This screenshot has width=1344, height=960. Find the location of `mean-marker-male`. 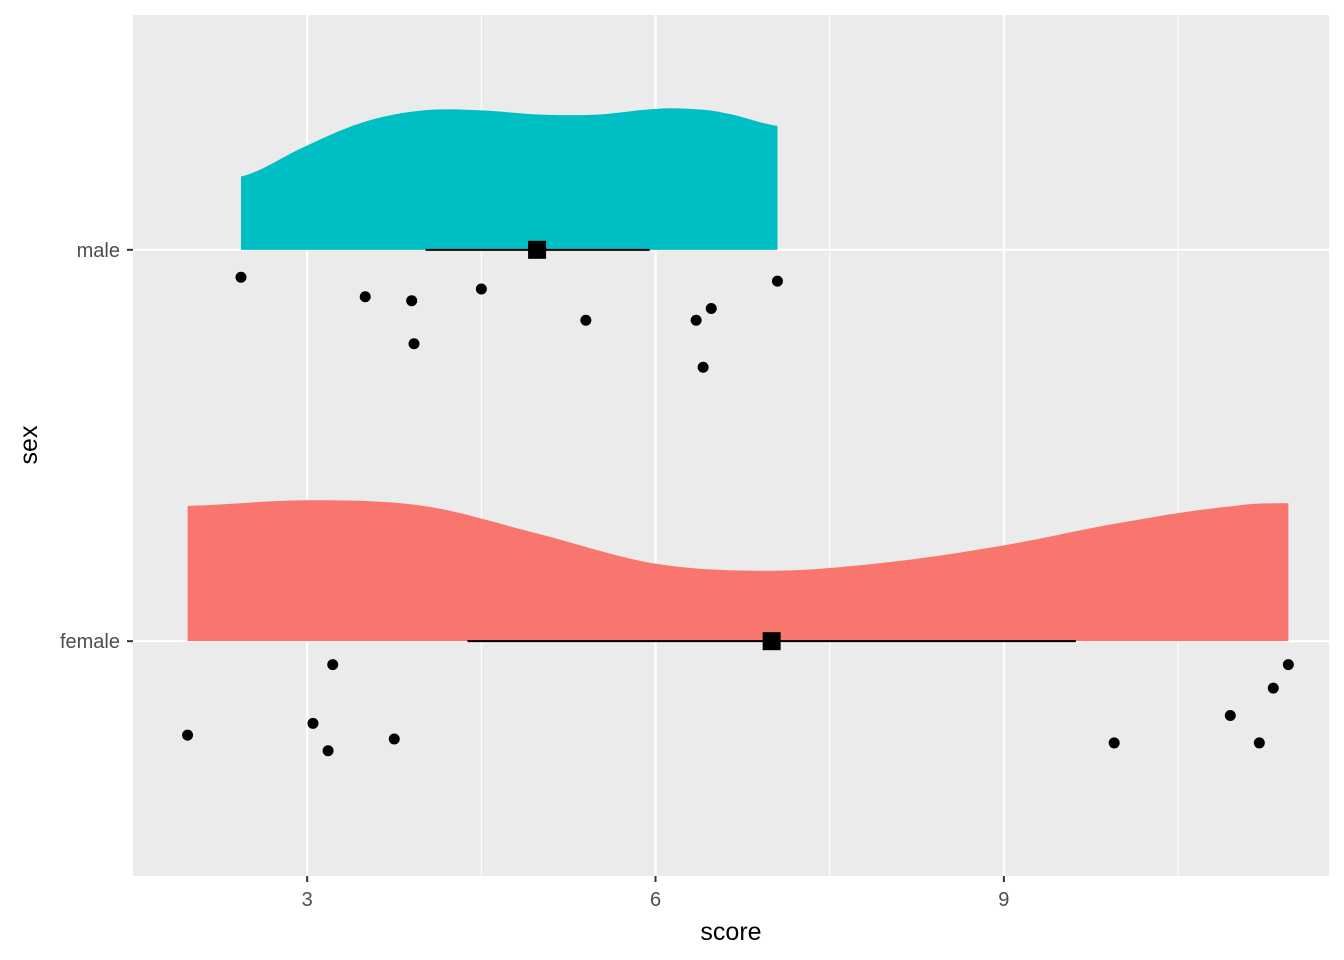

mean-marker-male is located at coordinates (537, 249).